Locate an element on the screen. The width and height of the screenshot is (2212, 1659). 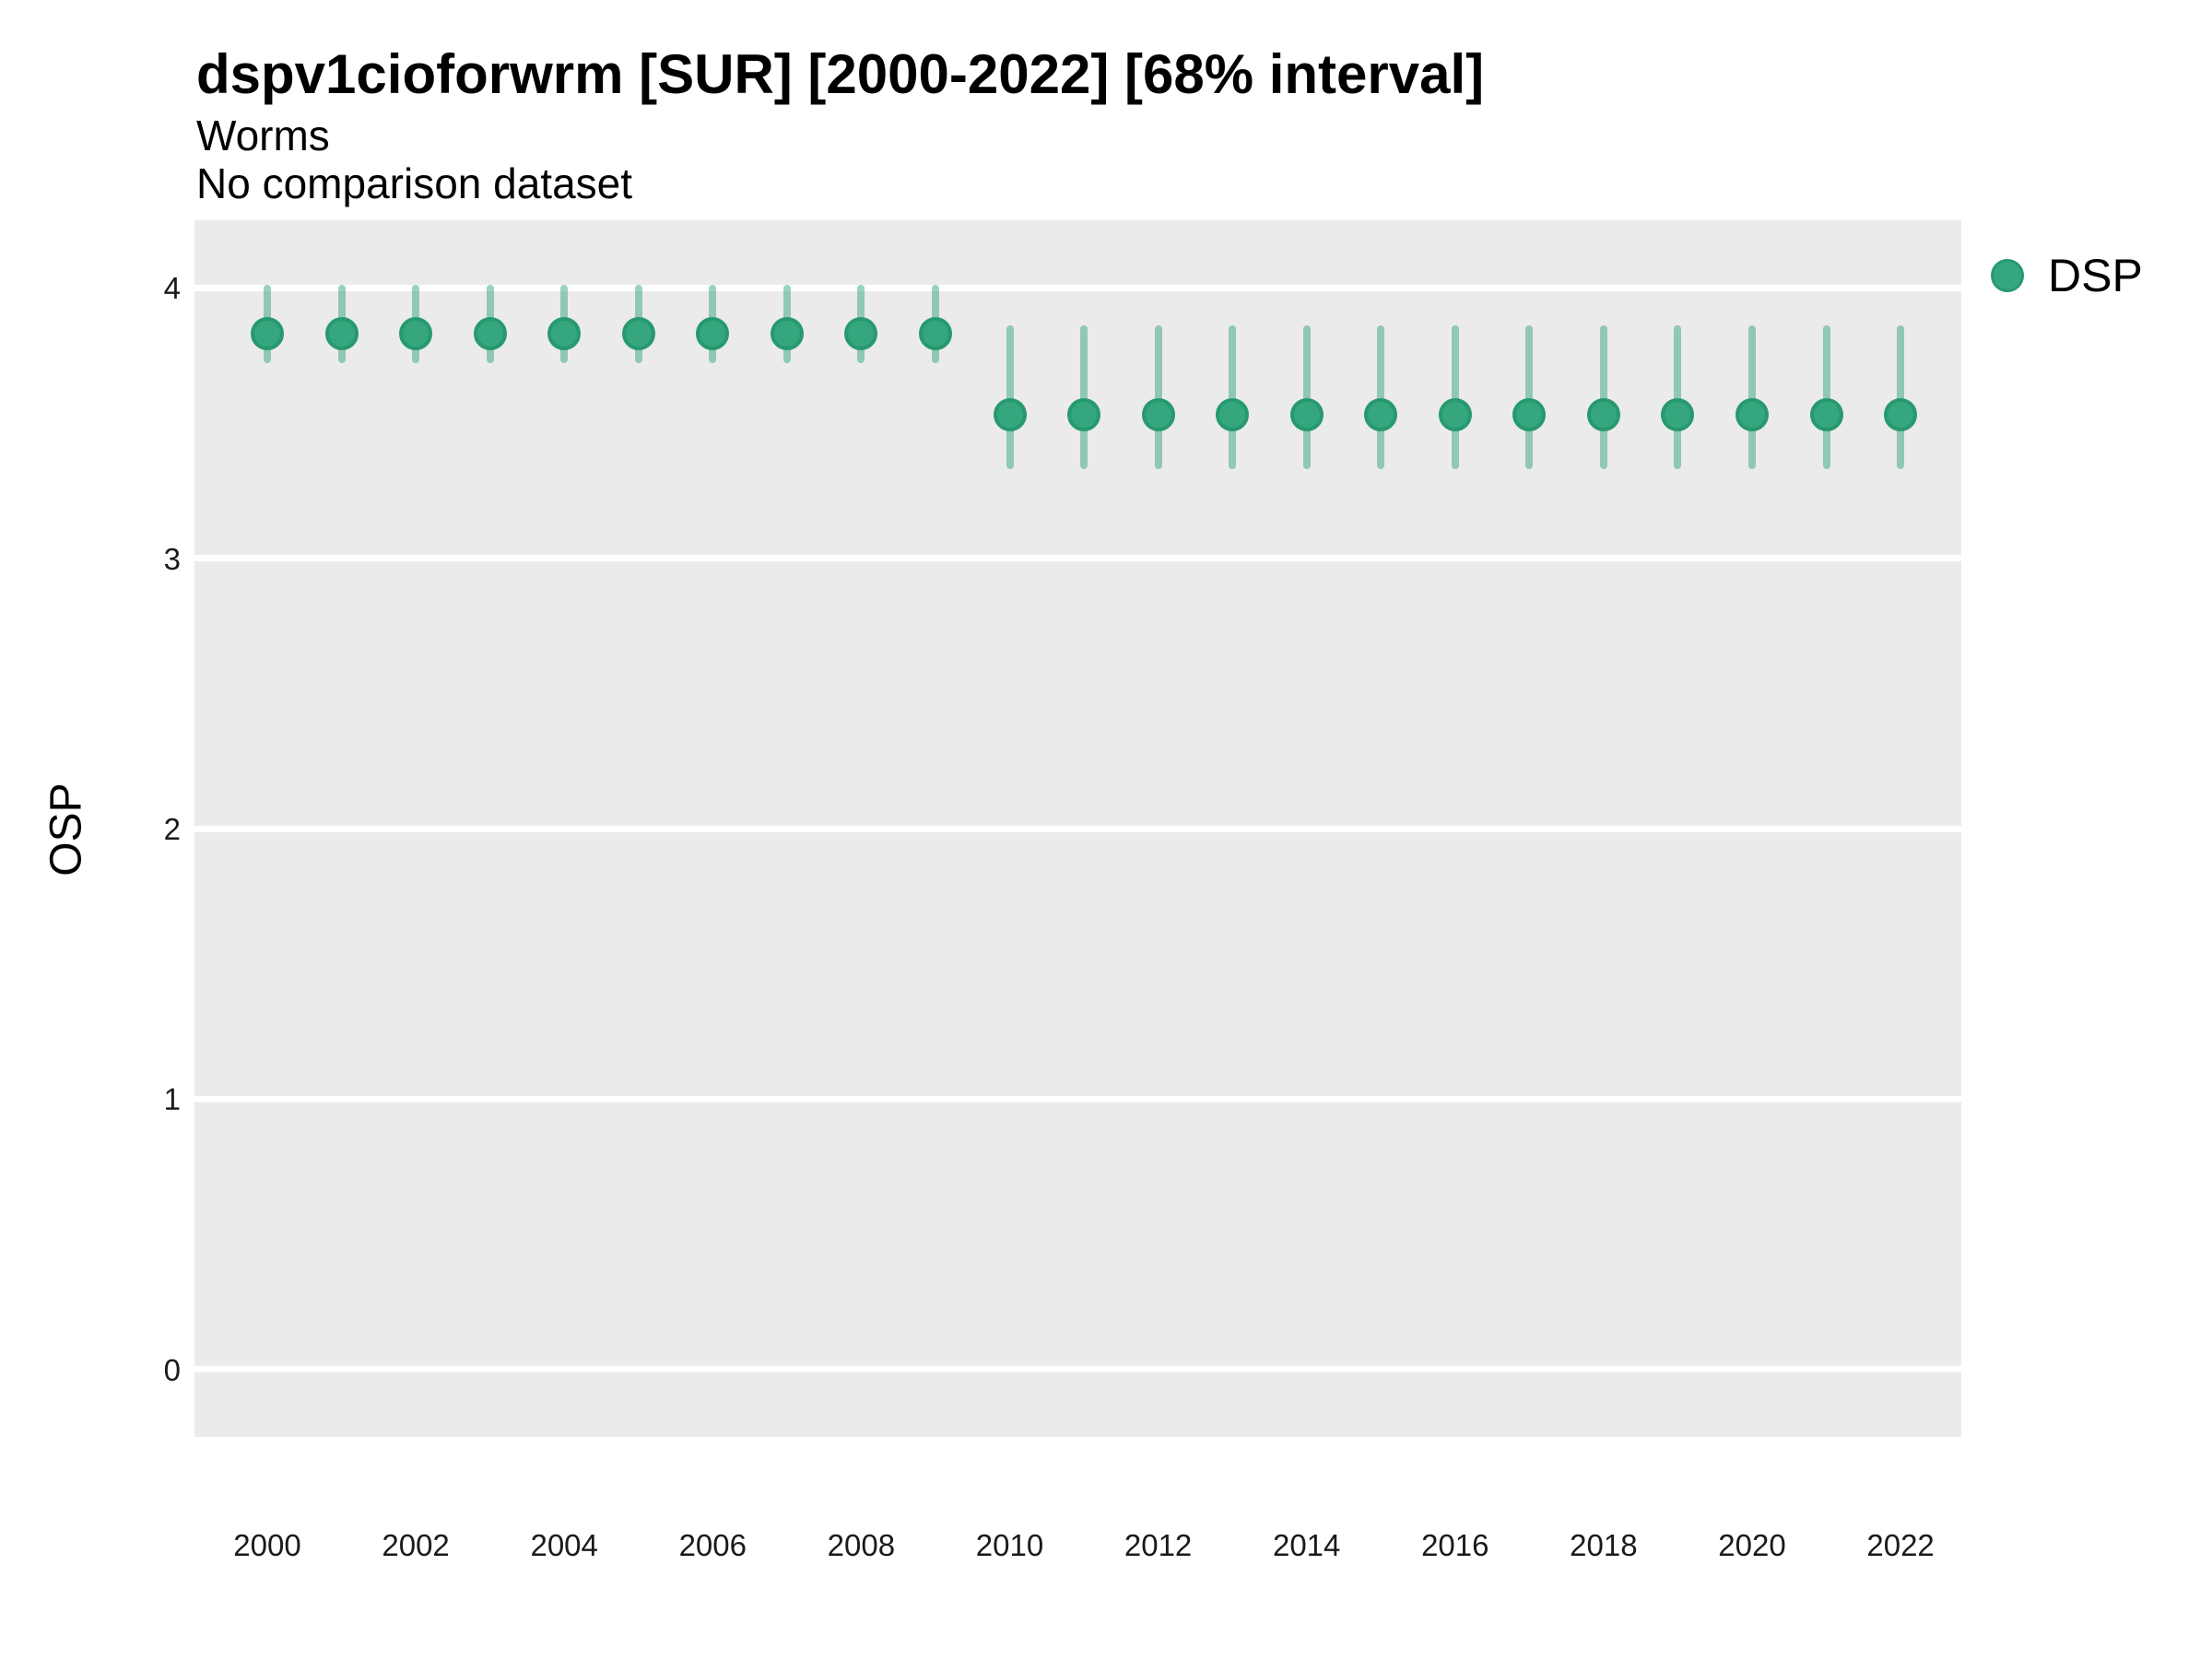
y-tick-label: 2 is located at coordinates (172, 829).